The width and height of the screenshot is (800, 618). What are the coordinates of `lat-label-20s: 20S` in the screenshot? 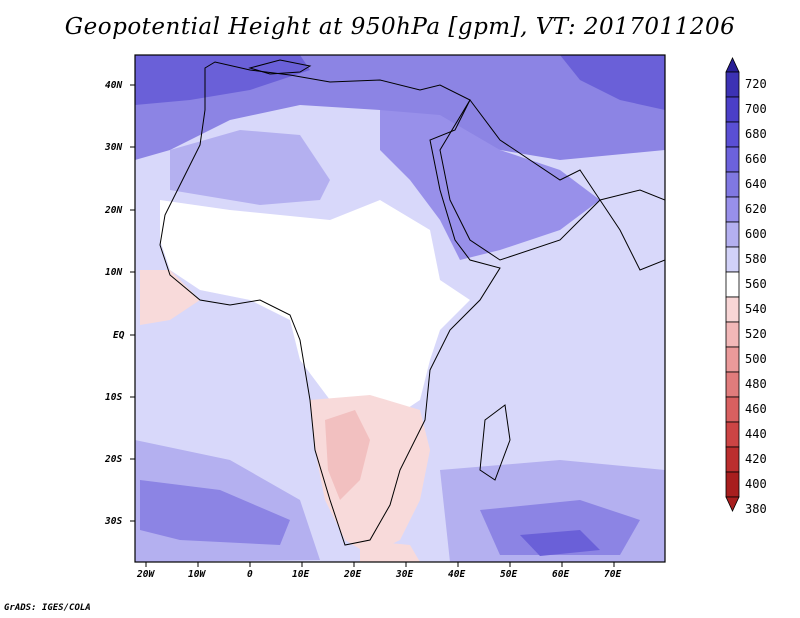 It's located at (114, 459).